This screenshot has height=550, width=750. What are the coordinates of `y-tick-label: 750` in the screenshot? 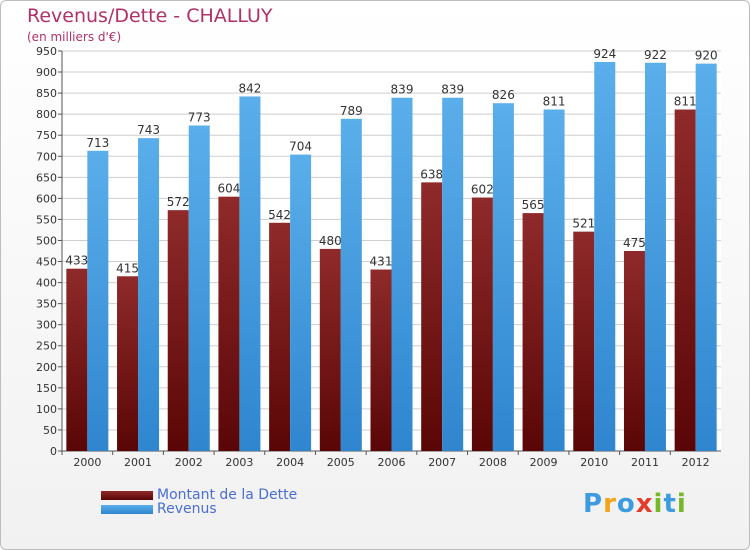 It's located at (46, 135).